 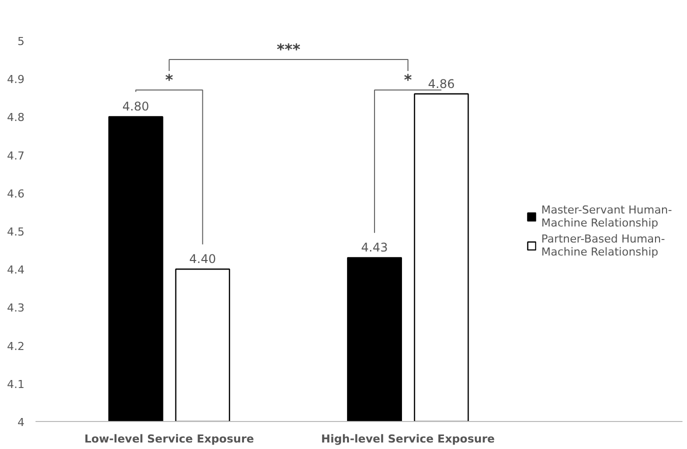 I want to click on y-tick-label: 4.7, so click(x=16, y=155).